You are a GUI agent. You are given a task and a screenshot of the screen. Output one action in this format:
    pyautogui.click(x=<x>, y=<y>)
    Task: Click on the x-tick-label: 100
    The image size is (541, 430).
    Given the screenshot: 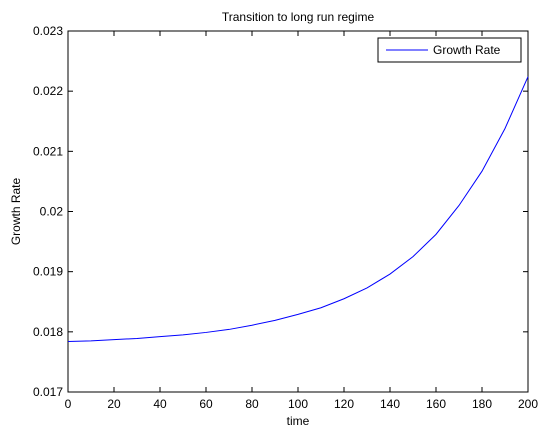 What is the action you would take?
    pyautogui.click(x=298, y=404)
    